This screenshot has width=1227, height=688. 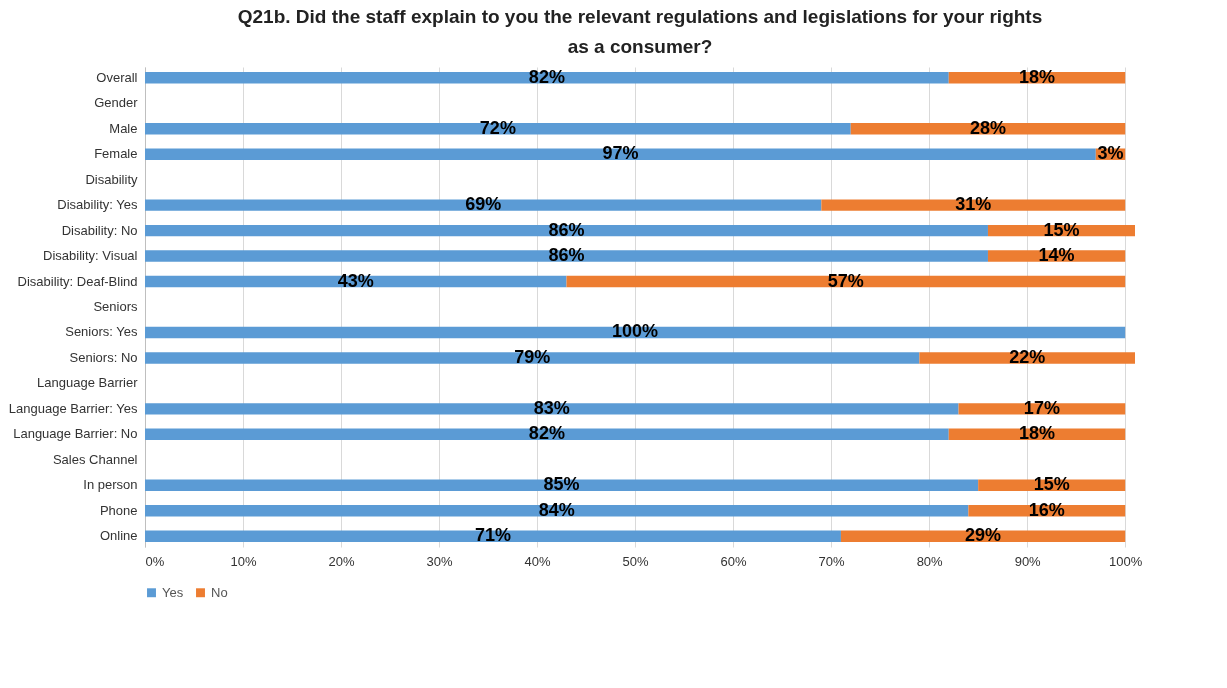 What do you see at coordinates (1028, 561) in the screenshot?
I see `x-tick-label: 90%` at bounding box center [1028, 561].